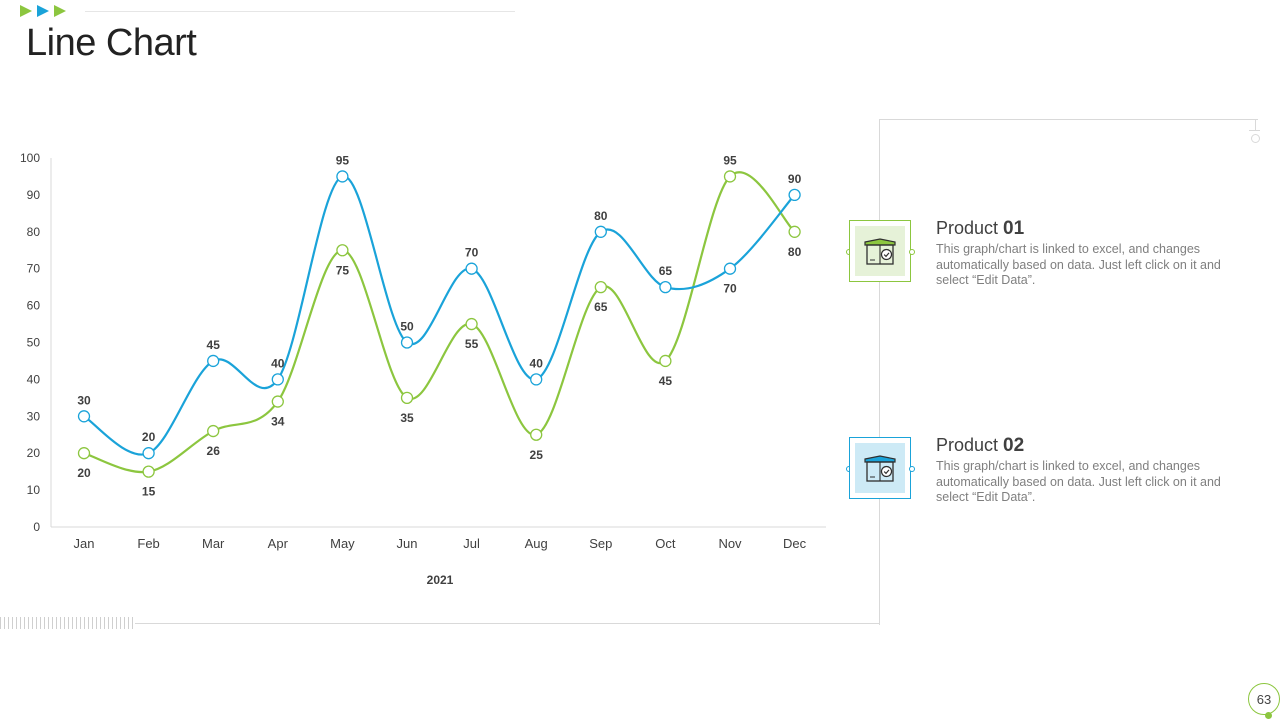 The image size is (1280, 720). I want to click on y-tick-label: 60, so click(34, 306).